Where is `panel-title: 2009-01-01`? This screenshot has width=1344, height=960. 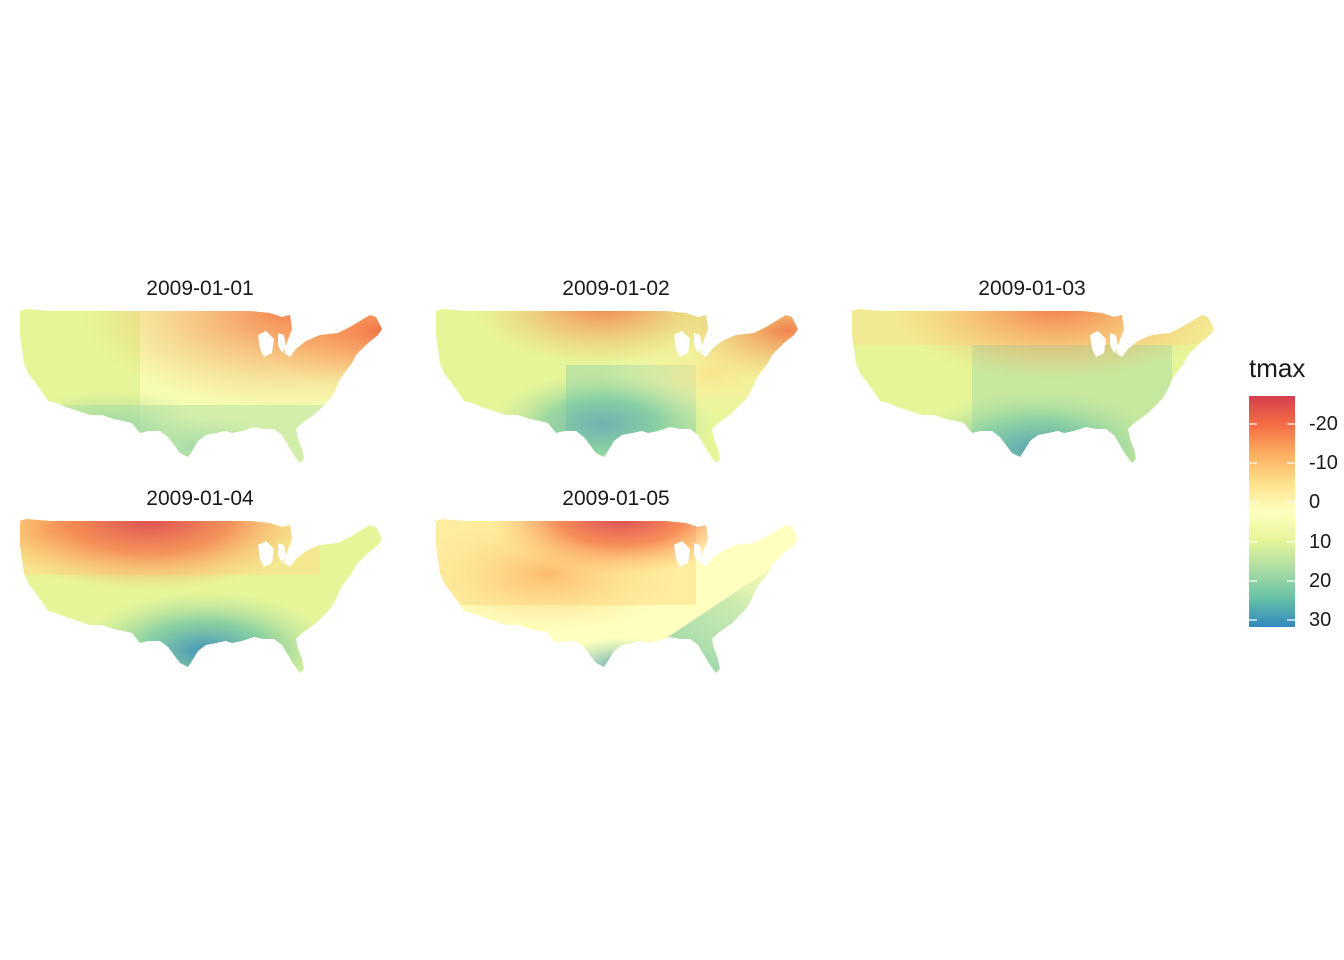
panel-title: 2009-01-01 is located at coordinates (200, 288).